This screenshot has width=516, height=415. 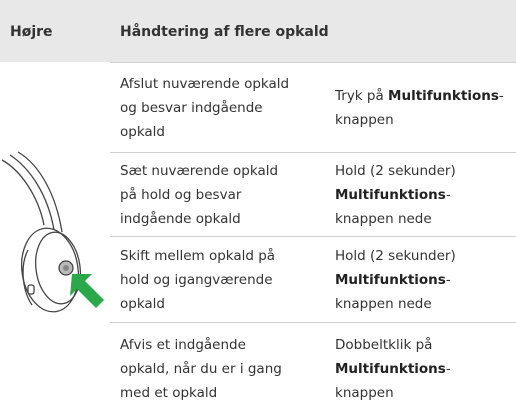 What do you see at coordinates (198, 256) in the screenshot?
I see `text-line: Skift mellem opkald på` at bounding box center [198, 256].